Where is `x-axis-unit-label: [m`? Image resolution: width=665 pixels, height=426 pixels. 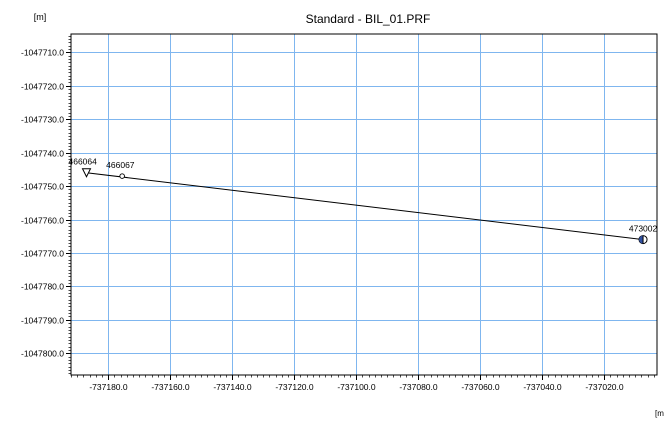
x-axis-unit-label: [m is located at coordinates (659, 413).